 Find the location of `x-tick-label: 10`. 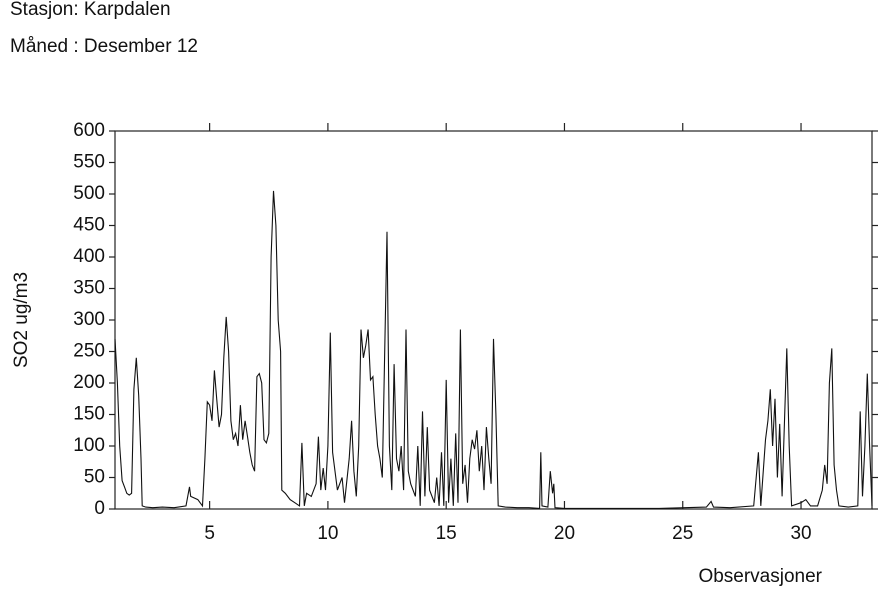

x-tick-label: 10 is located at coordinates (327, 533).